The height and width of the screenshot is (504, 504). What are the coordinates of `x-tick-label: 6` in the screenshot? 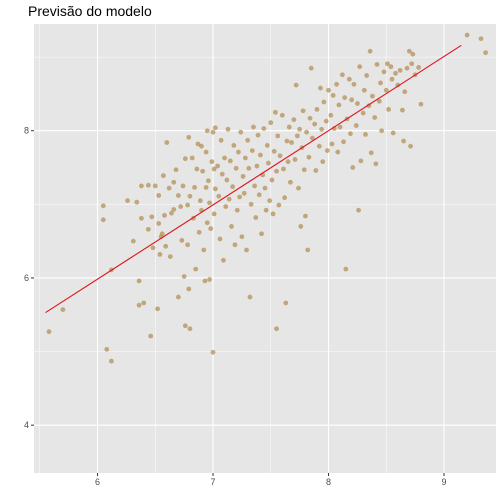 It's located at (97, 482).